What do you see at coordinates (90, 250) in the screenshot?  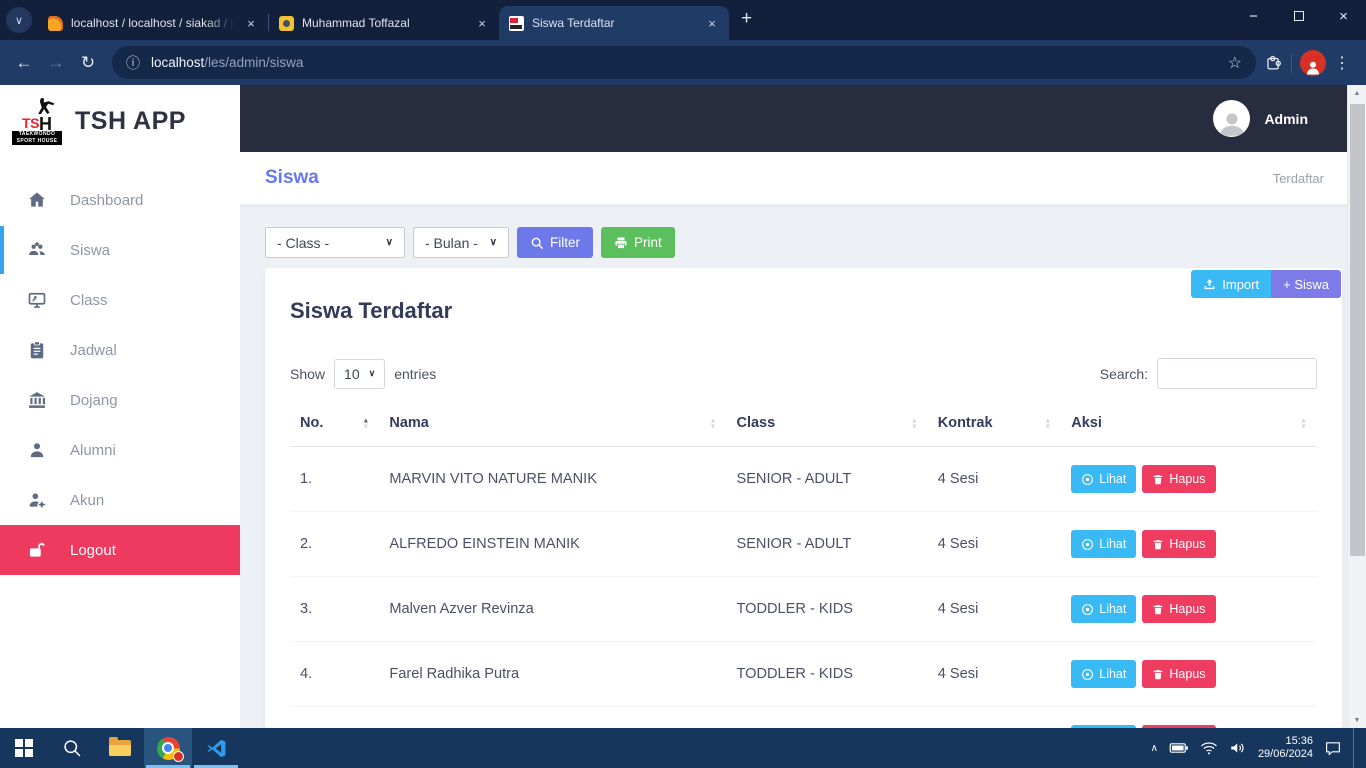 I see `sidebar-item-label: Siswa` at bounding box center [90, 250].